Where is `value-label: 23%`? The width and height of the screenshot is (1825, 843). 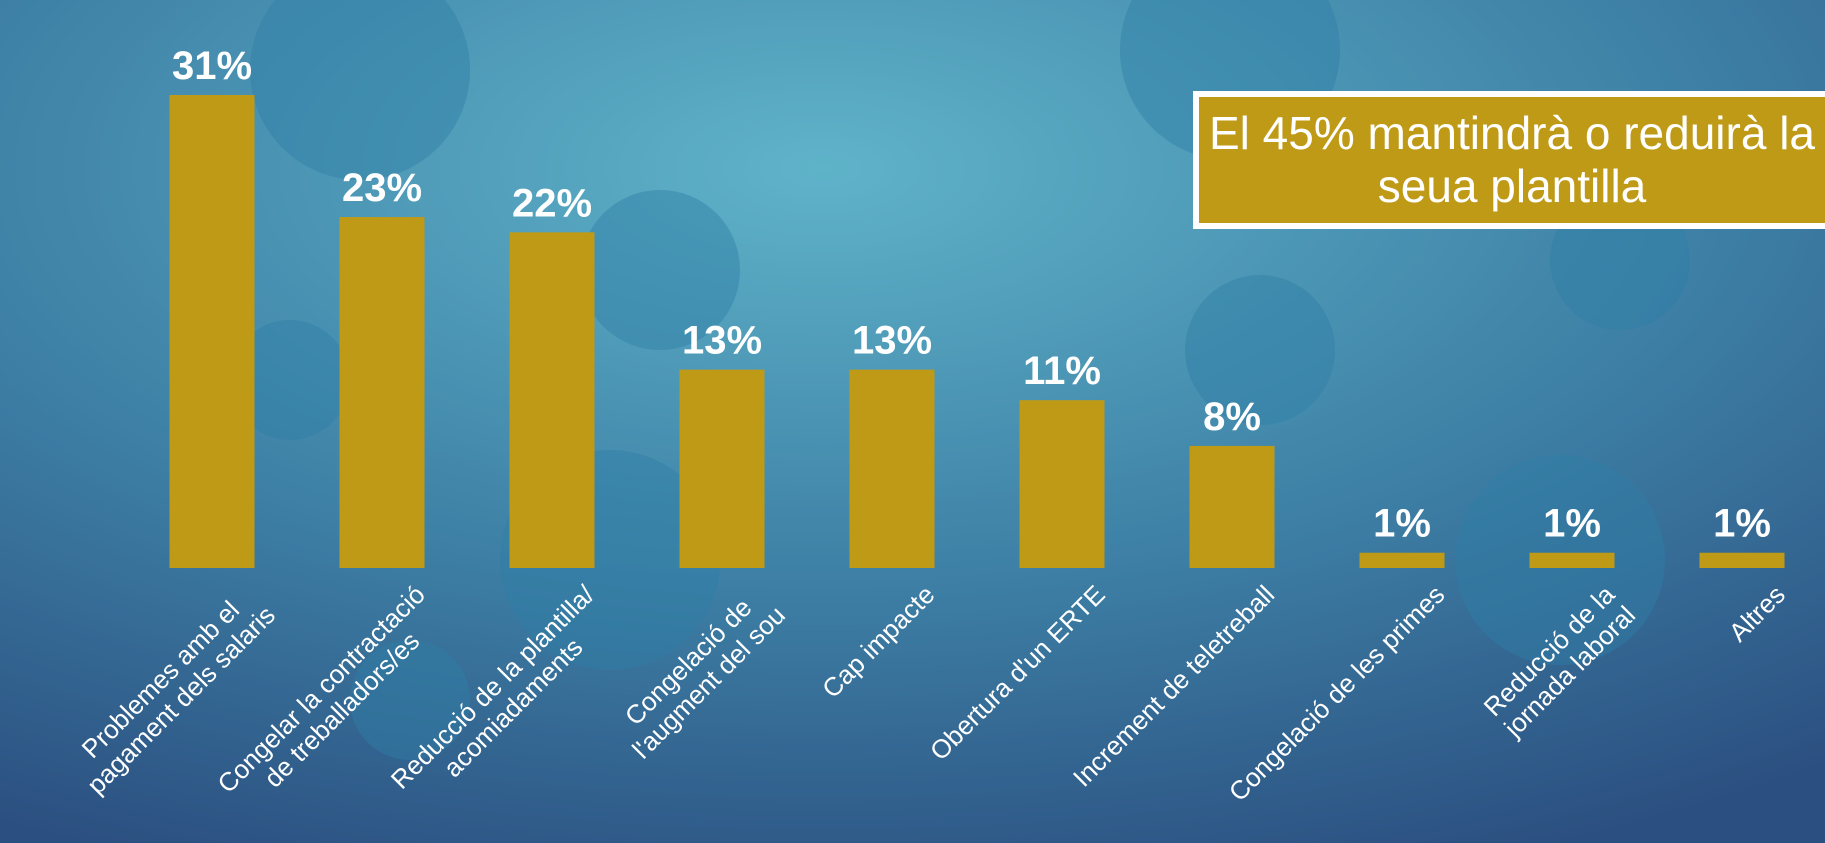
value-label: 23% is located at coordinates (382, 188).